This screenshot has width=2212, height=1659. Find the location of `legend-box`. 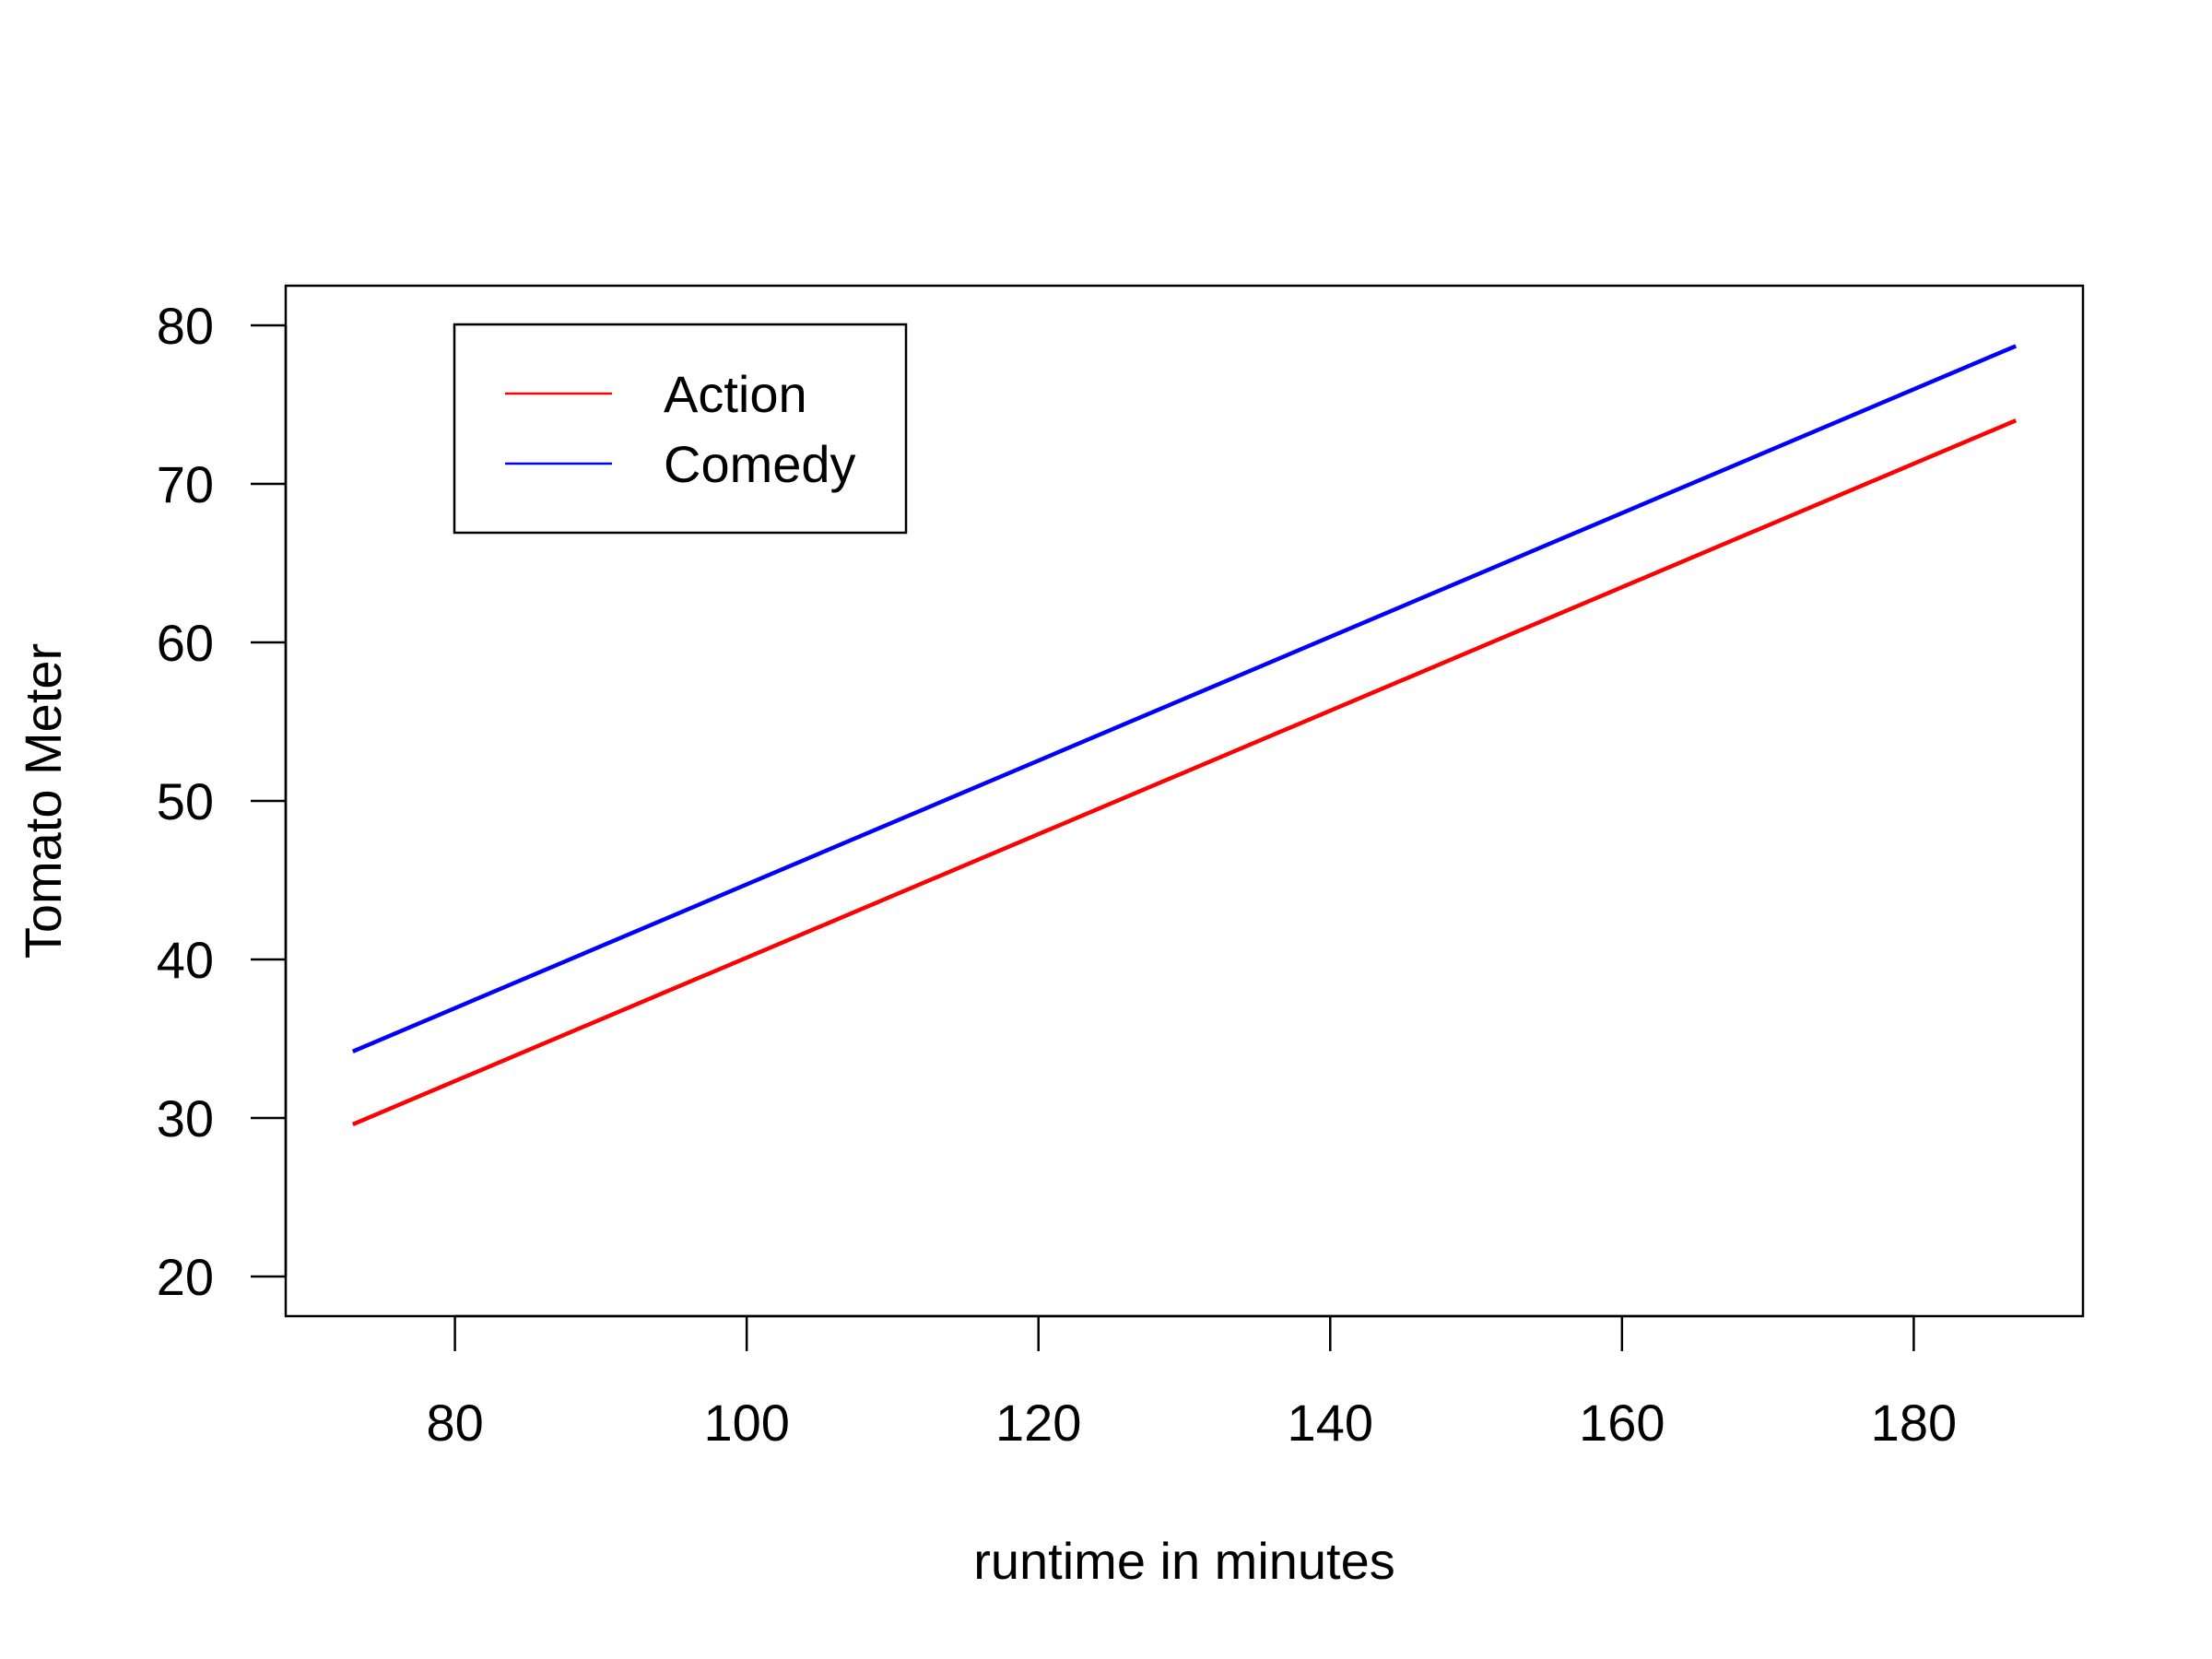

legend-box is located at coordinates (680, 429).